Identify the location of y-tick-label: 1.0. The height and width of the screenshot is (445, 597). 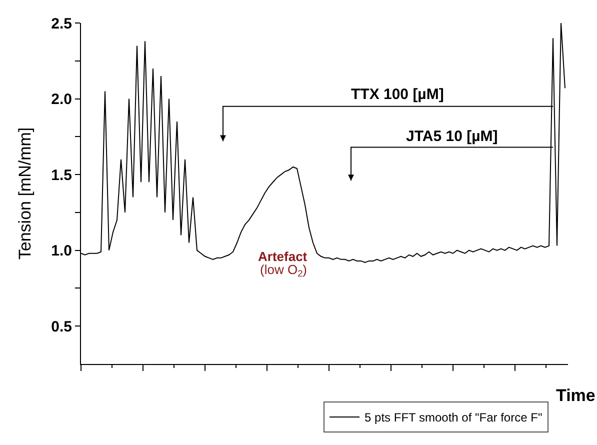
(61, 251).